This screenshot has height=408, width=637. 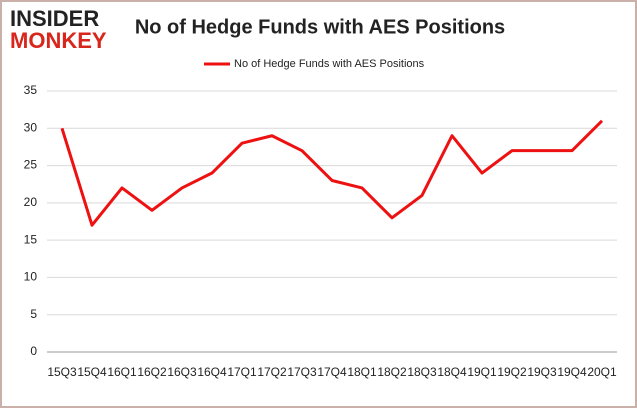 What do you see at coordinates (31, 165) in the screenshot?
I see `y-tick-label: 25` at bounding box center [31, 165].